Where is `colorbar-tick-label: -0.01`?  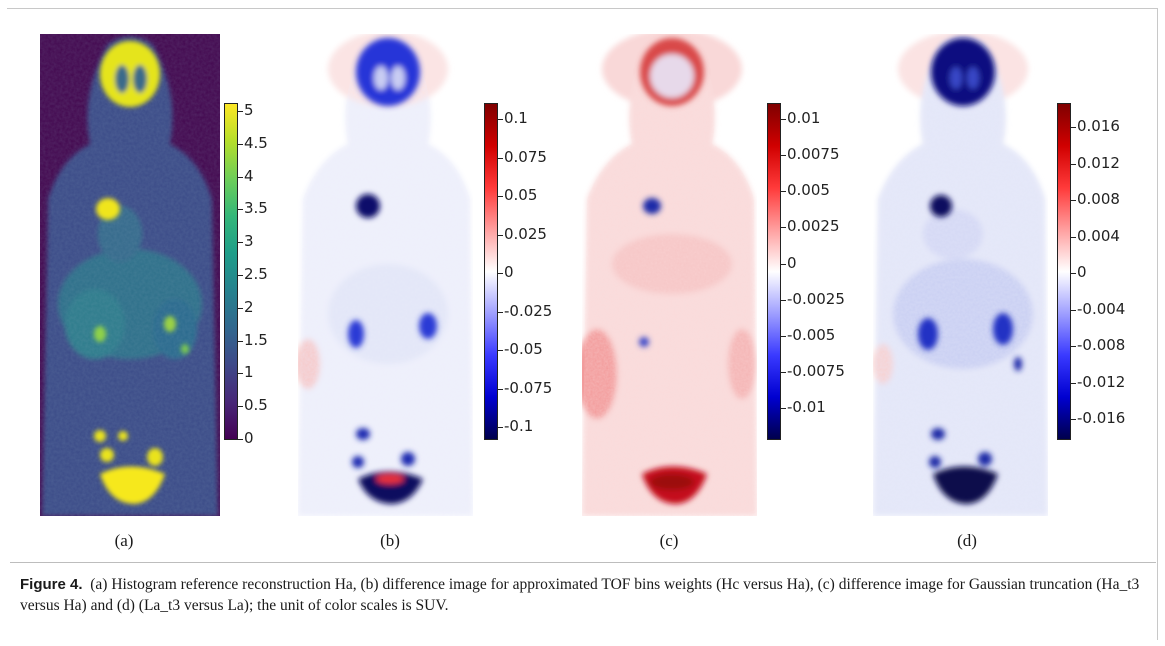 colorbar-tick-label: -0.01 is located at coordinates (806, 407).